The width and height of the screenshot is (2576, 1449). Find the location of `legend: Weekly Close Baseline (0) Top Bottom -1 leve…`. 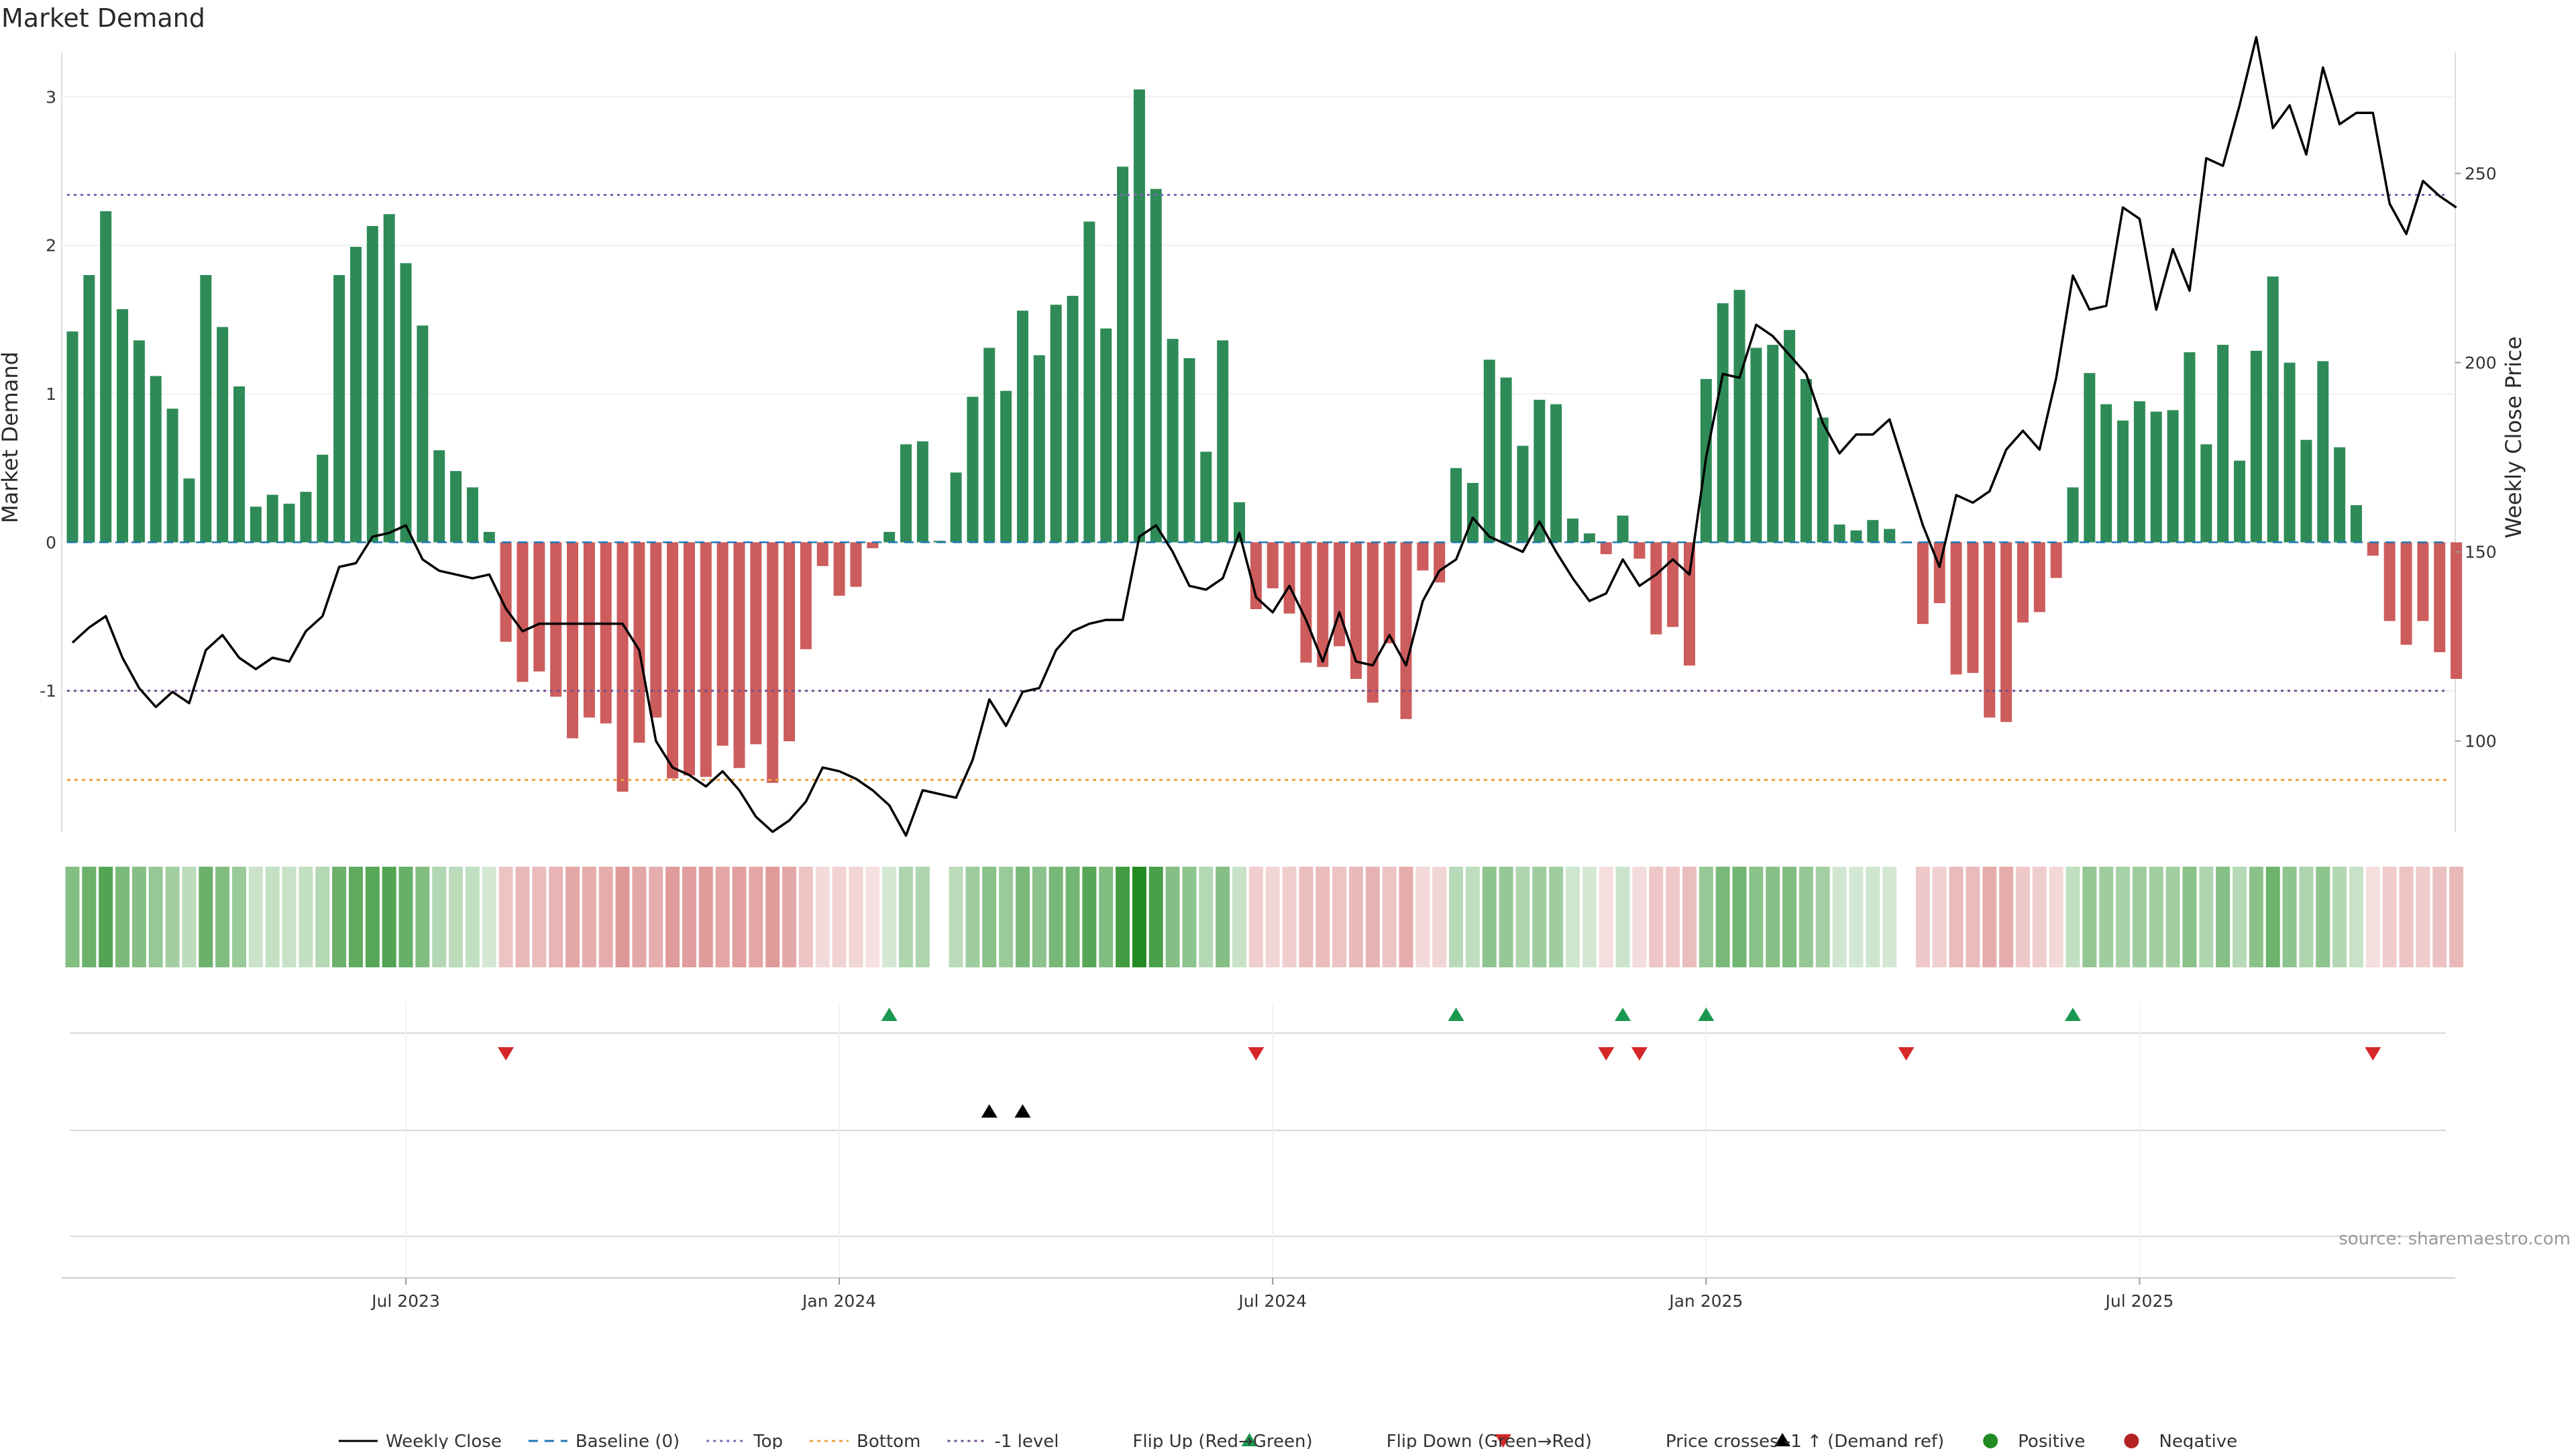

legend: Weekly Close Baseline (0) Top Bottom -1 leve… is located at coordinates (1287, 1440).